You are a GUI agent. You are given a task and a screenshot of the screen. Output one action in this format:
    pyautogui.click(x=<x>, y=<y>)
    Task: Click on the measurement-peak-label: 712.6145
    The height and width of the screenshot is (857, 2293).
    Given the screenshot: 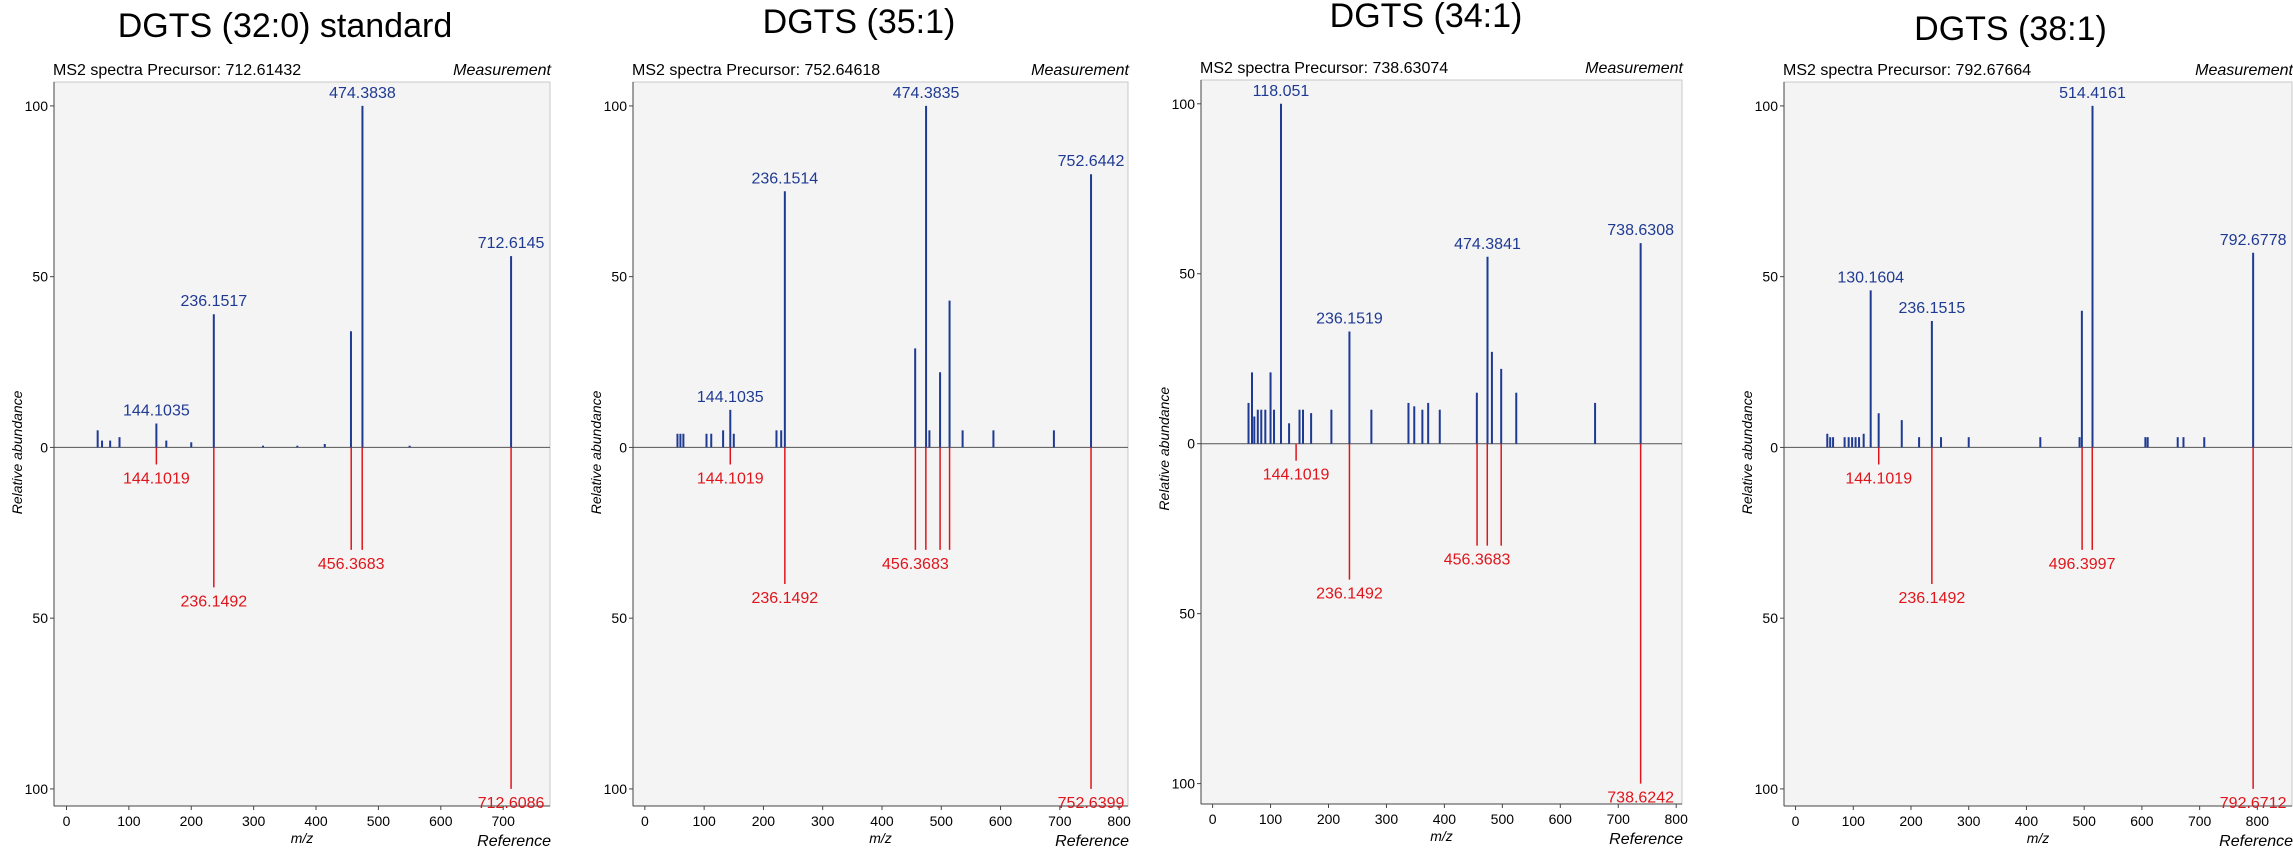 What is the action you would take?
    pyautogui.click(x=511, y=243)
    